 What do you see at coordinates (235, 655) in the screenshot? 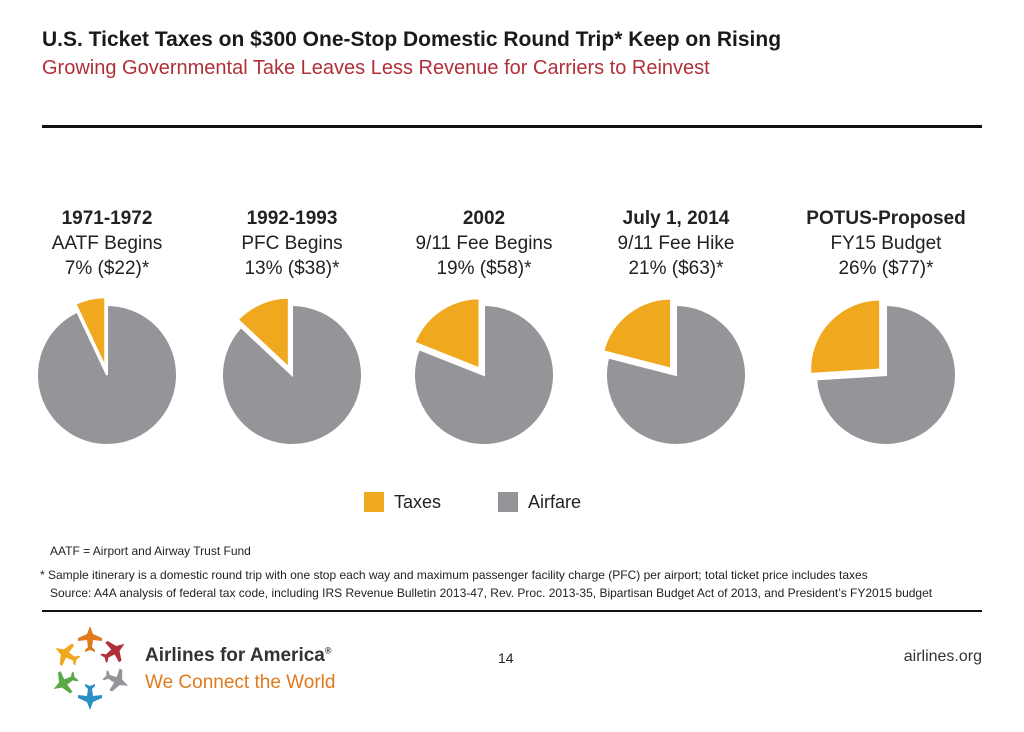
I see `org-name-text: Airlines for America` at bounding box center [235, 655].